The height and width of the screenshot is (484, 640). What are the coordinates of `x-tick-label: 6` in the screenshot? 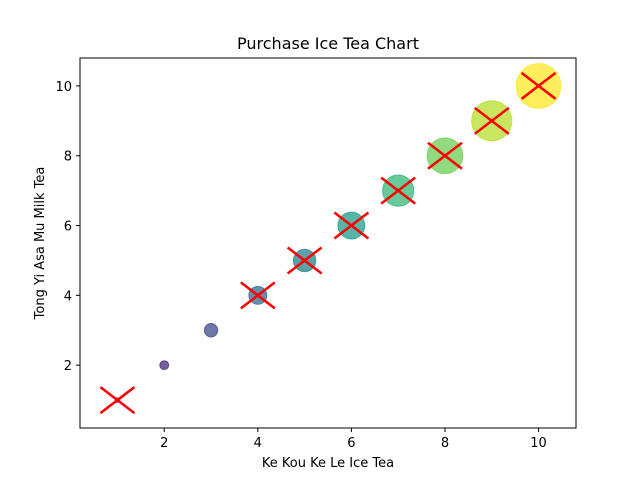 It's located at (351, 443).